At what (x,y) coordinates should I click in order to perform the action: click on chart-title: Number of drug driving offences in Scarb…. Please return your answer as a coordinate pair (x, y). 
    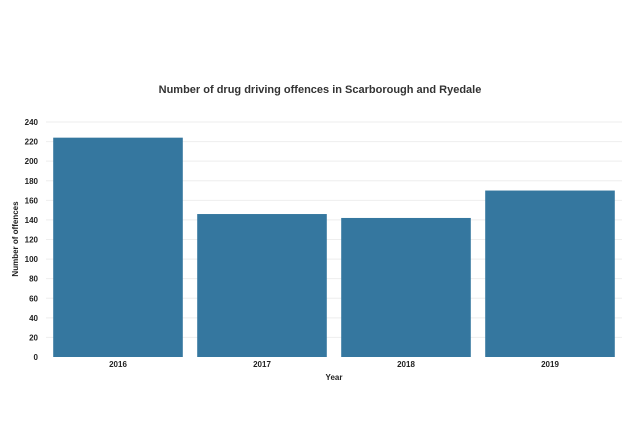
    Looking at the image, I should click on (320, 90).